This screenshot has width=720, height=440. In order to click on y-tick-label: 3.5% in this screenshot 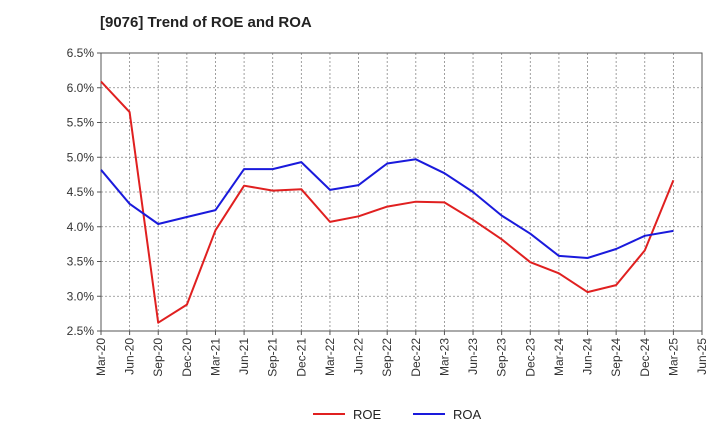, I will do `click(81, 262)`.